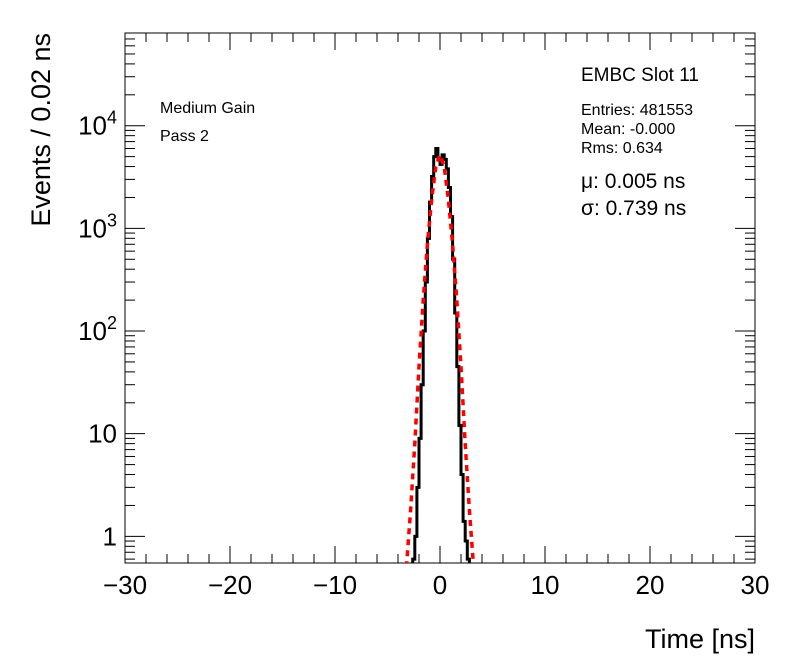 This screenshot has height=672, width=796. I want to click on y-tick-label: 10⁴, so click(97, 124).